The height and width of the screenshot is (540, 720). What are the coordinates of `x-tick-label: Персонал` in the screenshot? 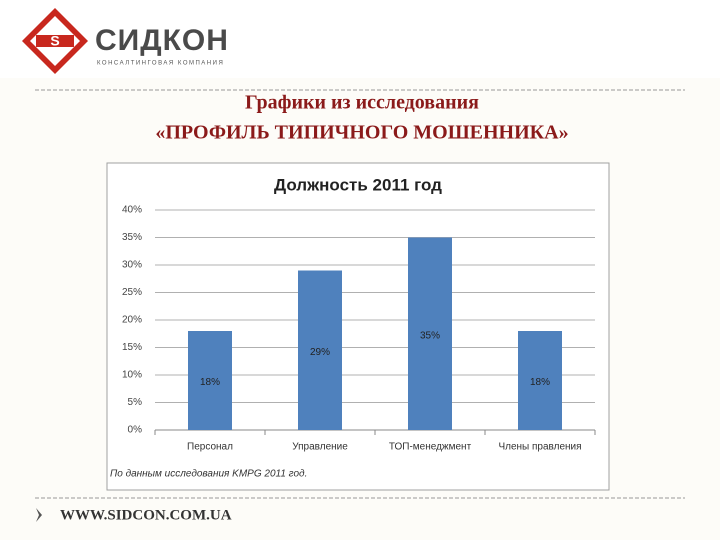 It's located at (210, 447).